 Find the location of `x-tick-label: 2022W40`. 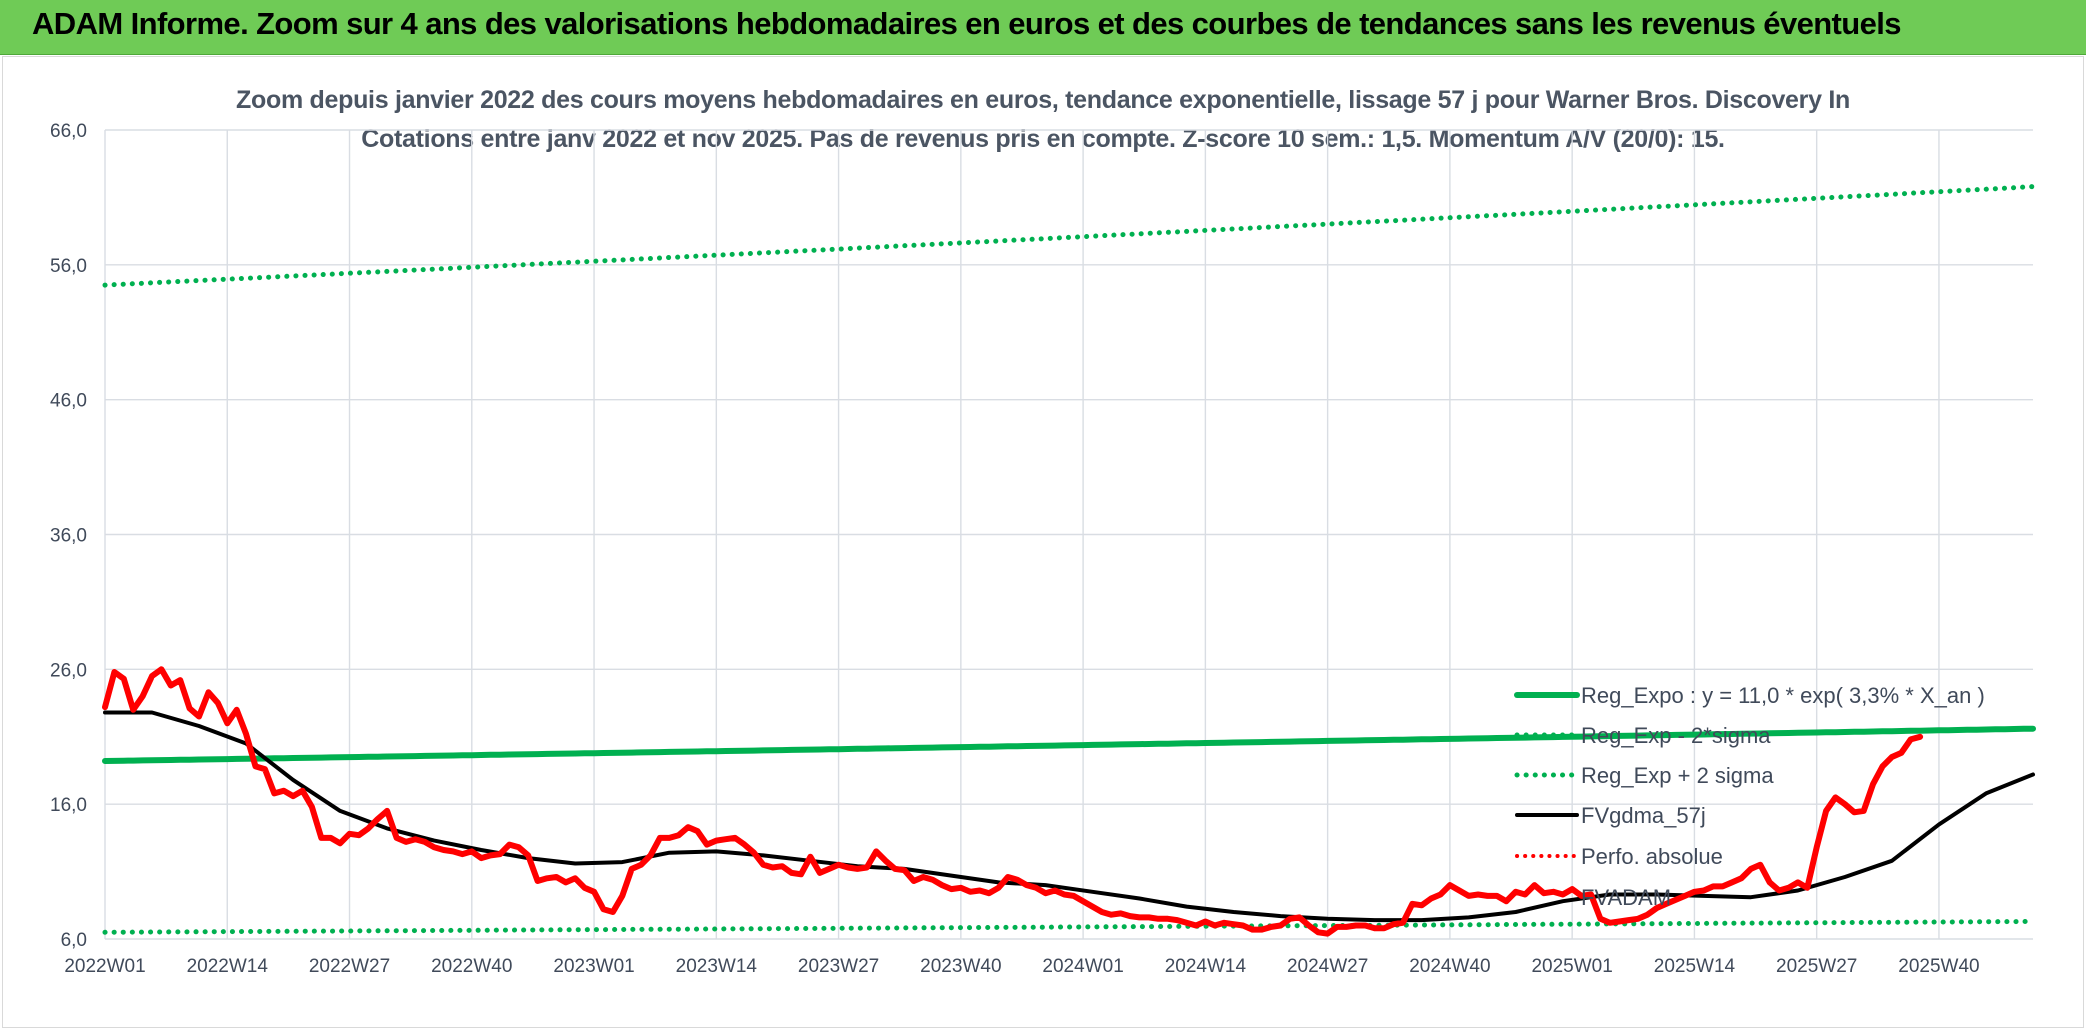

x-tick-label: 2022W40 is located at coordinates (471, 966).